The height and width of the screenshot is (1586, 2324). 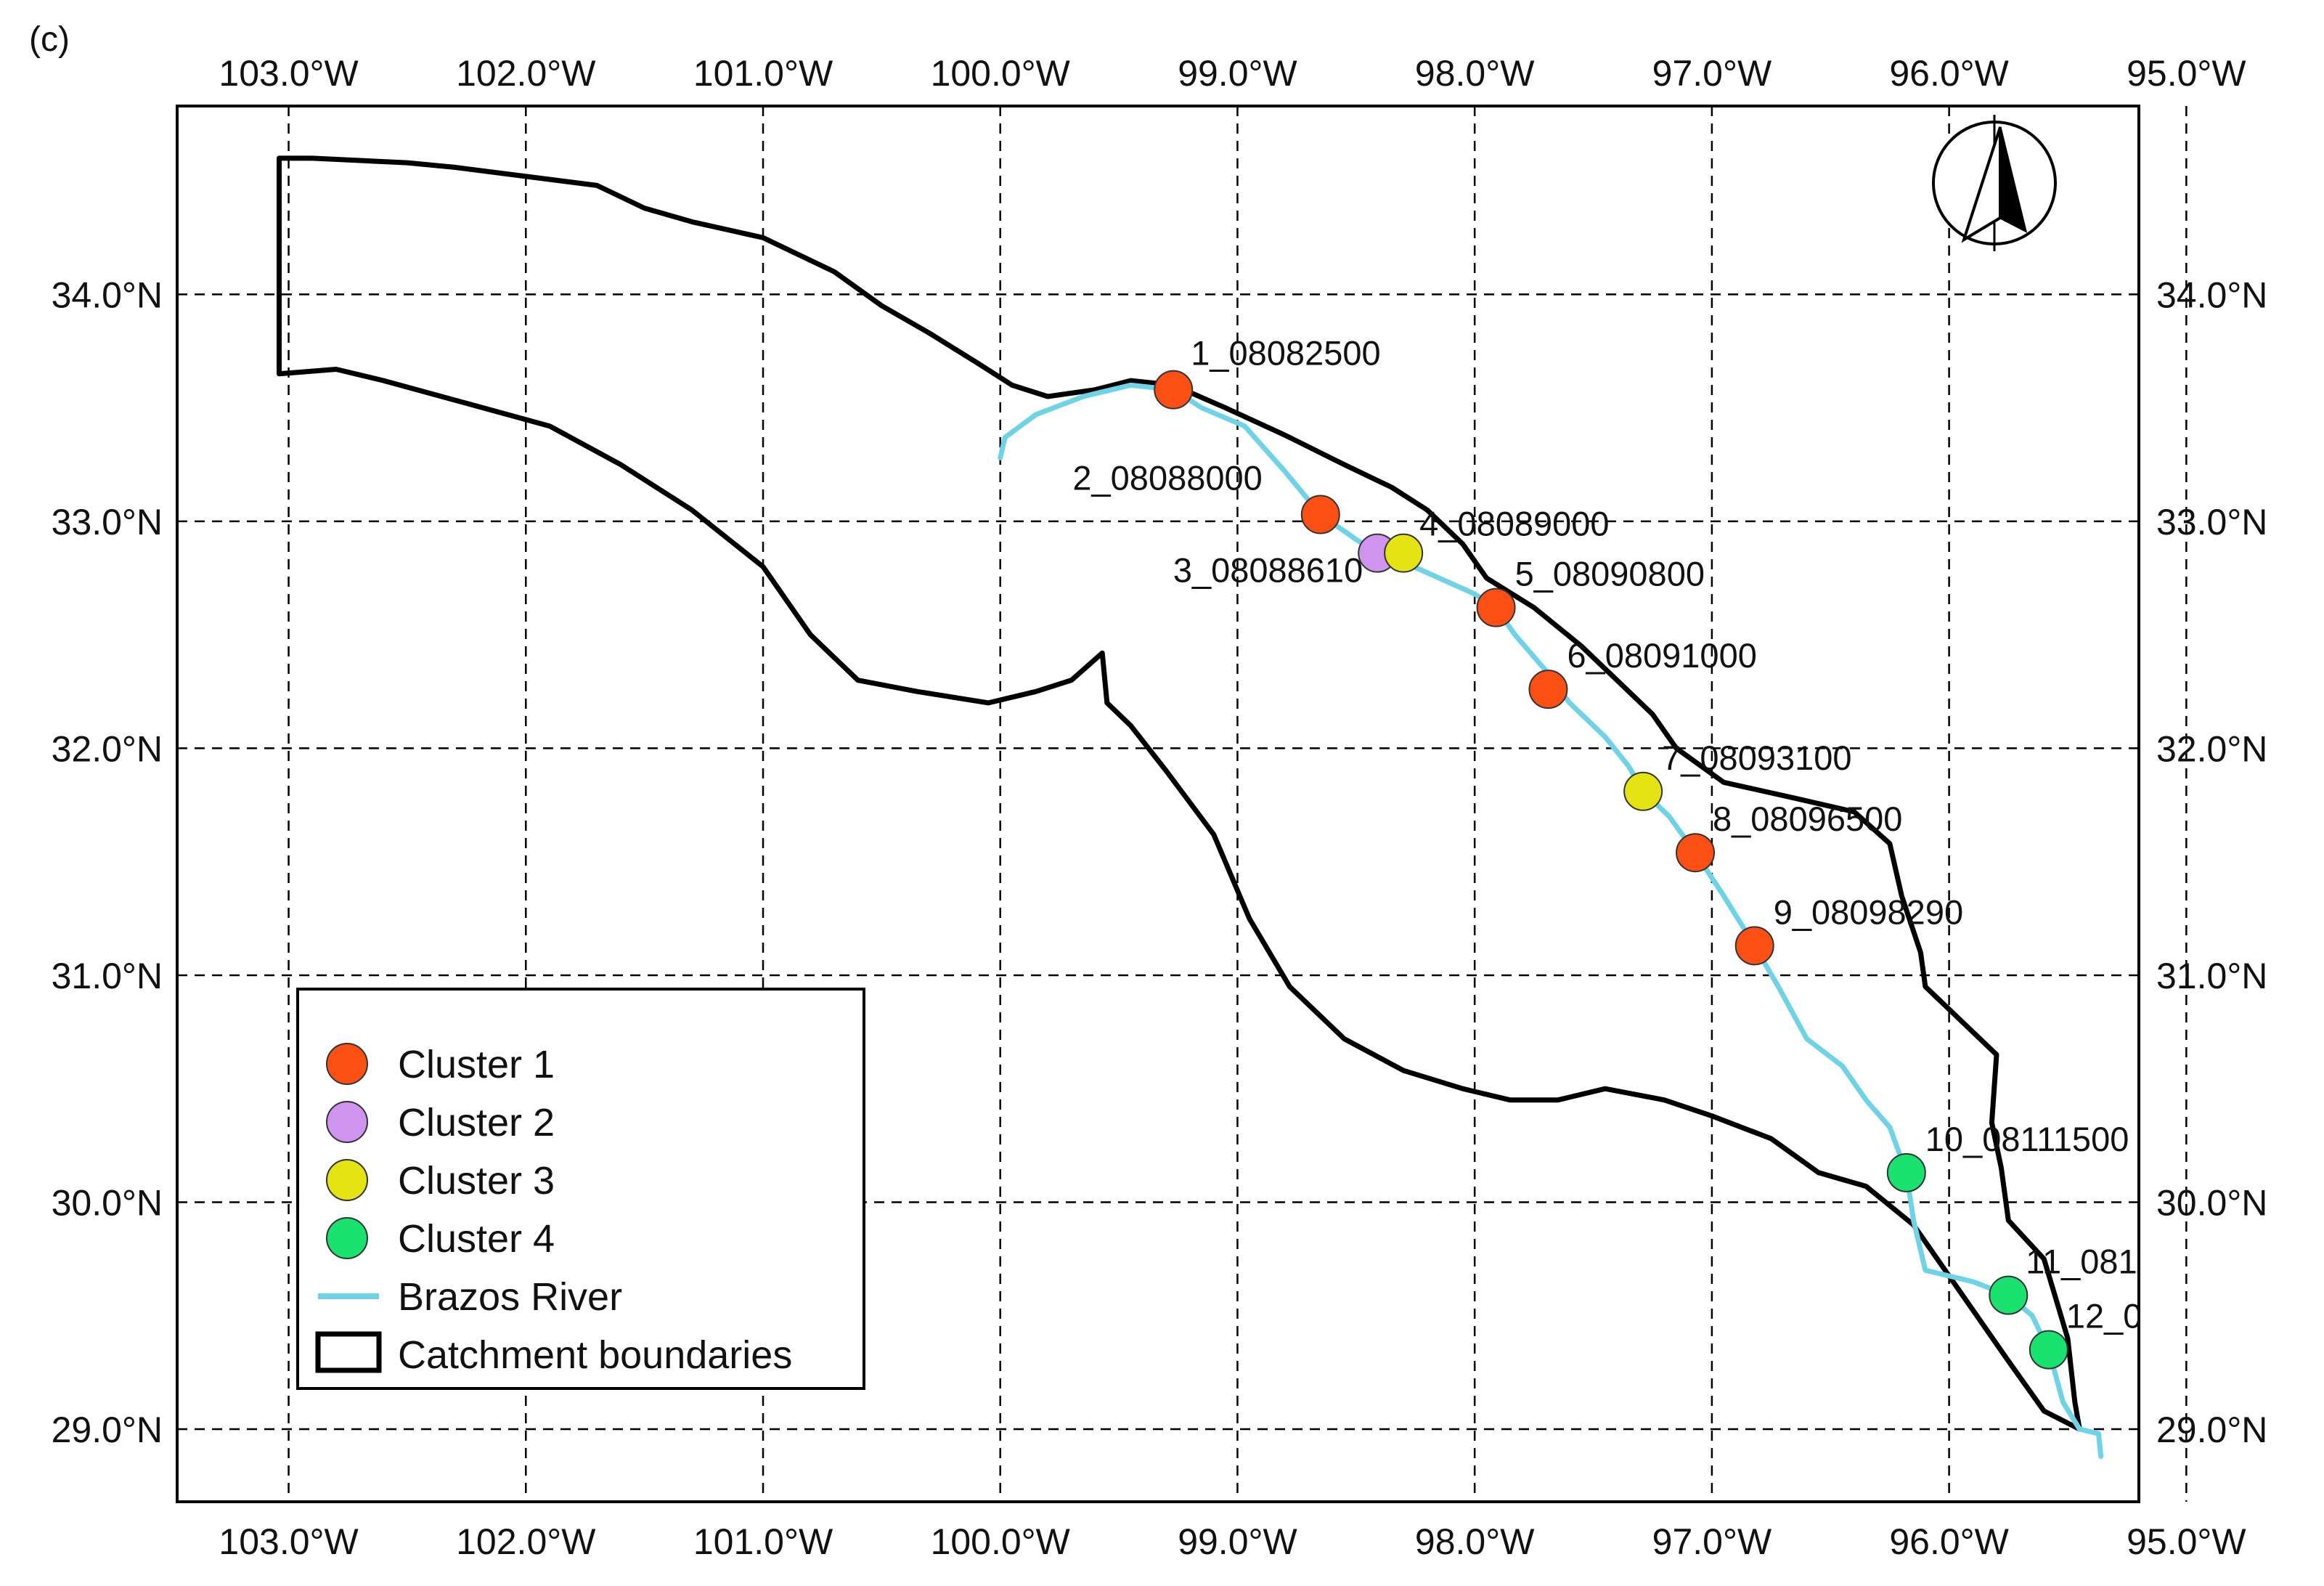 What do you see at coordinates (107, 1202) in the screenshot?
I see `lat-tick-left-4: 30.0°N` at bounding box center [107, 1202].